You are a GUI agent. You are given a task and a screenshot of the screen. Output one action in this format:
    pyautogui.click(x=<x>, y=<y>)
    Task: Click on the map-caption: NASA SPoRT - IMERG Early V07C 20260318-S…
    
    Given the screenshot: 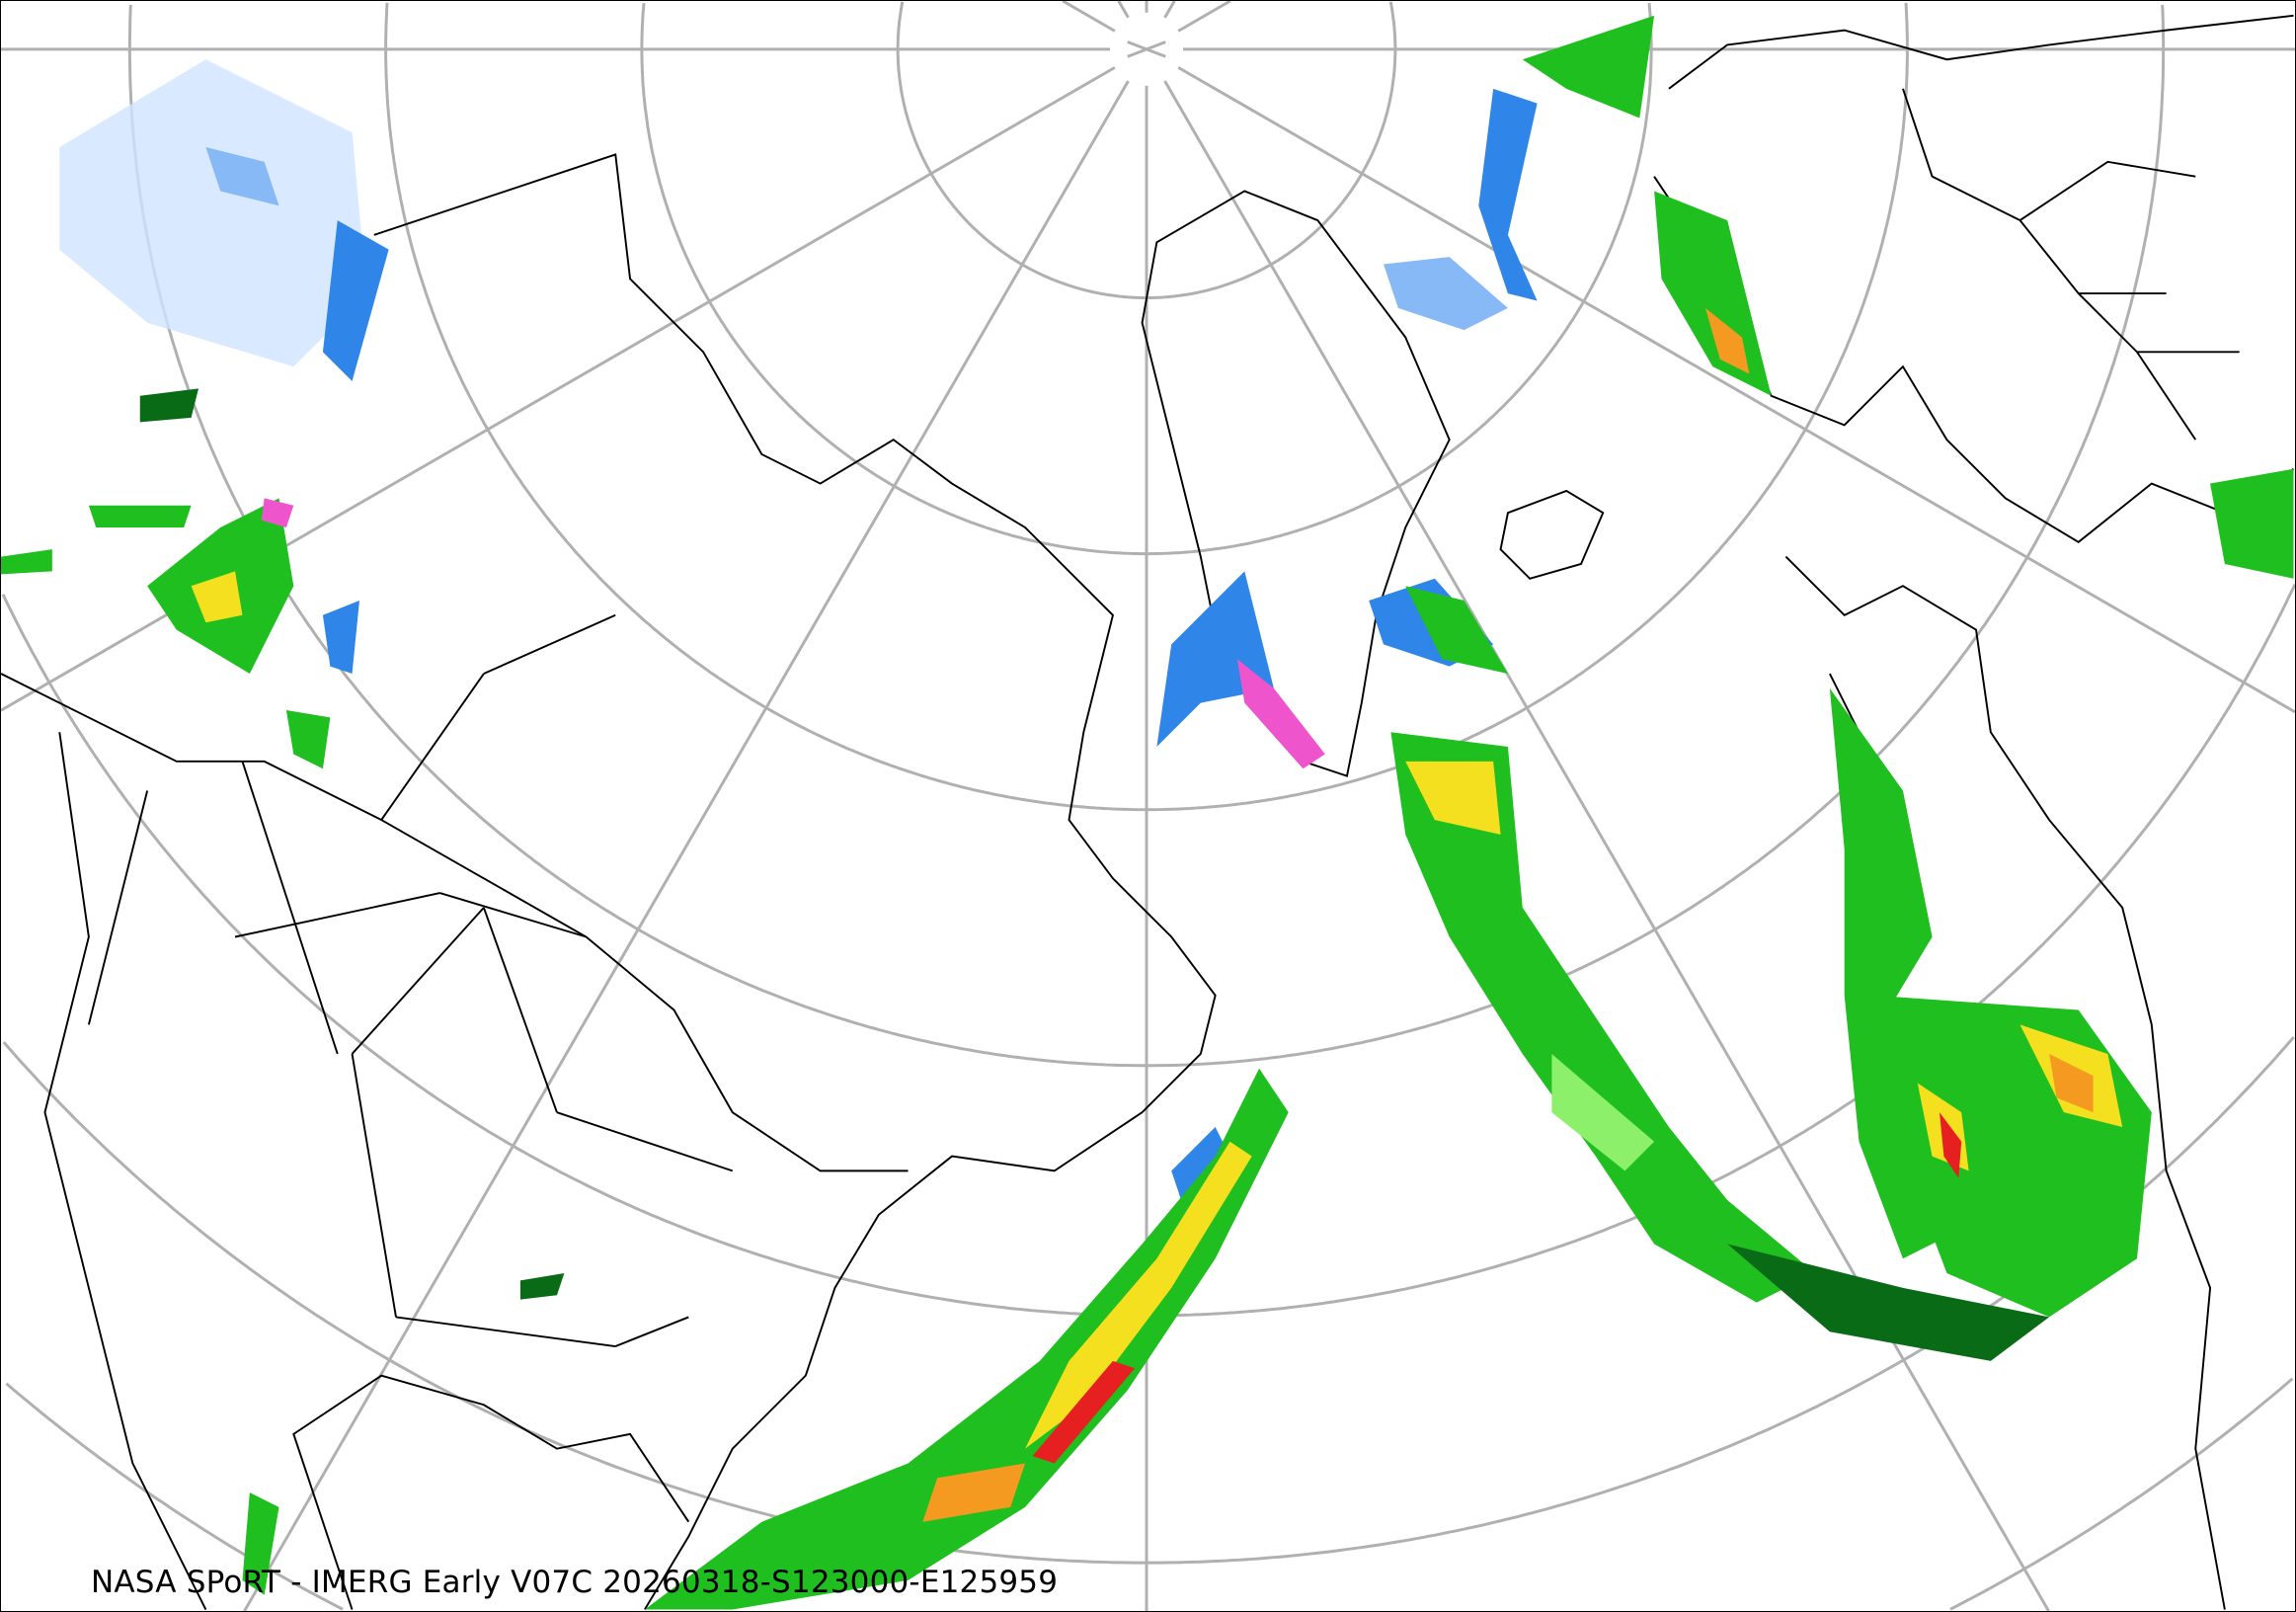 What is the action you would take?
    pyautogui.click(x=575, y=1582)
    